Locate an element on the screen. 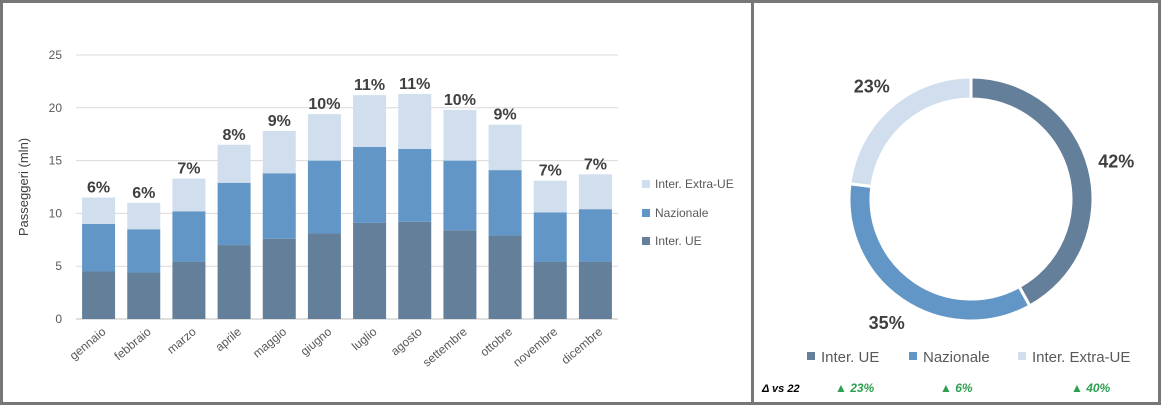 This screenshot has width=1161, height=410. donut-slice-inter-extra-ue is located at coordinates (910, 132).